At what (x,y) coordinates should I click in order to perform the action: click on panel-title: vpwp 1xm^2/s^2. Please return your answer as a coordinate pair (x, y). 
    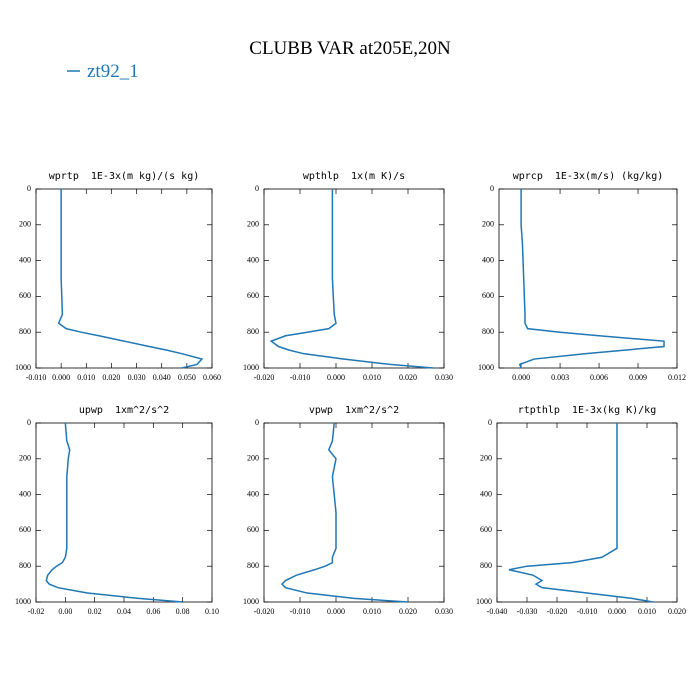
    Looking at the image, I should click on (354, 410).